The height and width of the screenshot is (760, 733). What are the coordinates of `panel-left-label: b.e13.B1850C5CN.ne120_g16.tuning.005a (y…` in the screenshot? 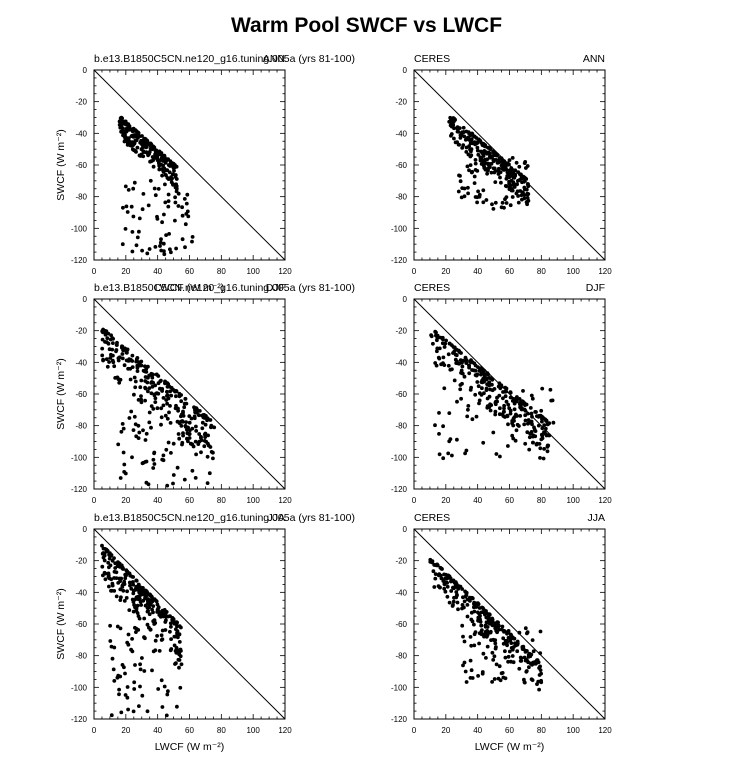 It's located at (224, 518).